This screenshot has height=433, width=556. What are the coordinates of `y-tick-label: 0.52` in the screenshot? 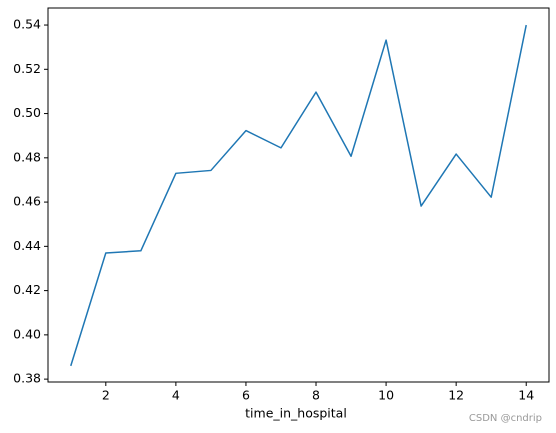 It's located at (27, 68).